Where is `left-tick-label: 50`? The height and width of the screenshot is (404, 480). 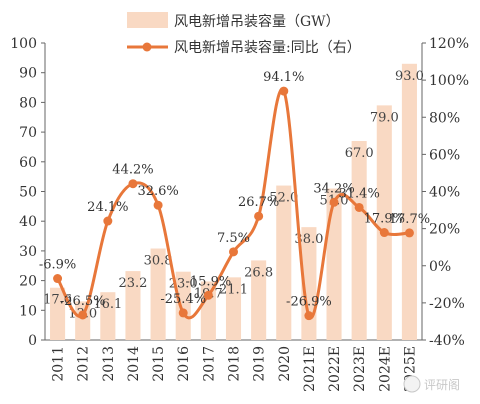 left-tick-label: 50 is located at coordinates (28, 193).